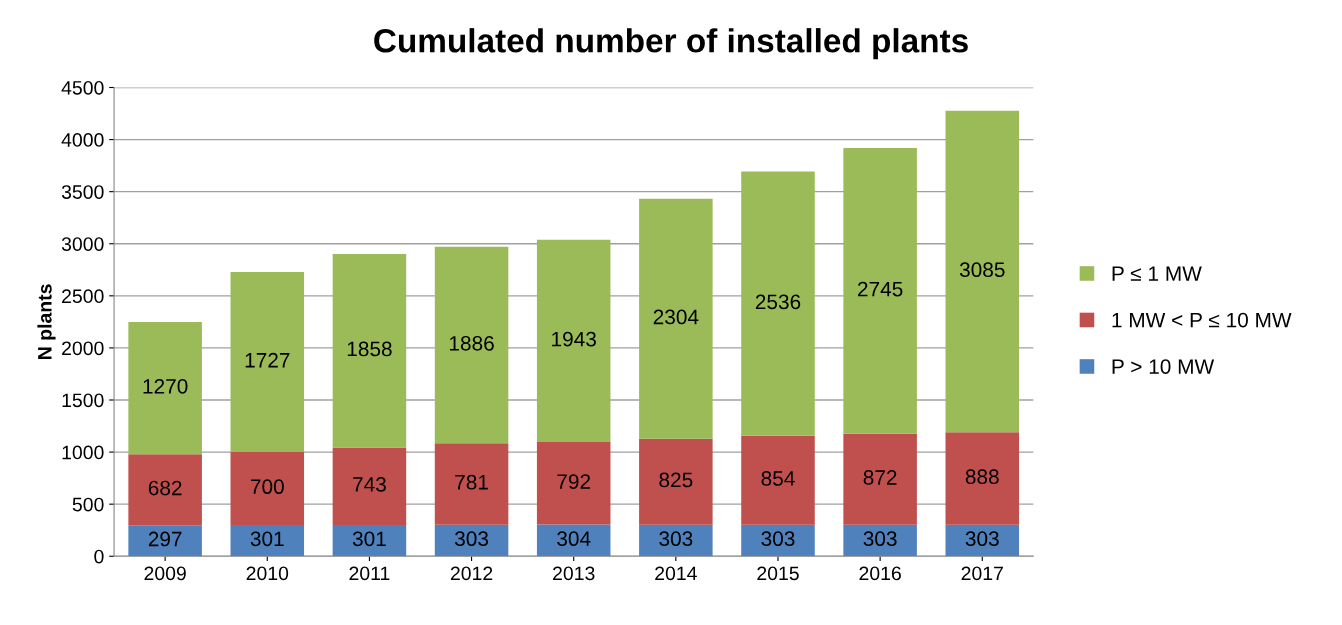 This screenshot has width=1342, height=625. Describe the element at coordinates (46, 321) in the screenshot. I see `y-axis-title: N plants` at that location.